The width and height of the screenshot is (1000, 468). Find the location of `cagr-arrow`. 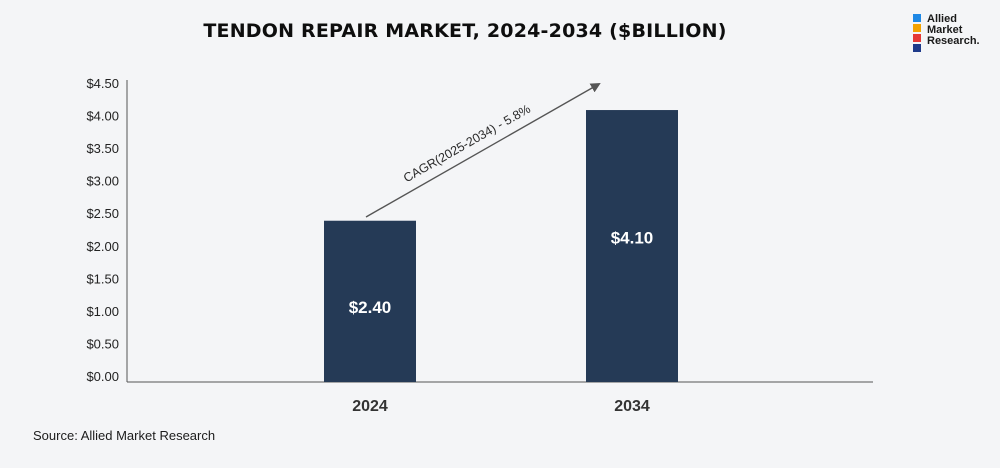

cagr-arrow is located at coordinates (483, 150).